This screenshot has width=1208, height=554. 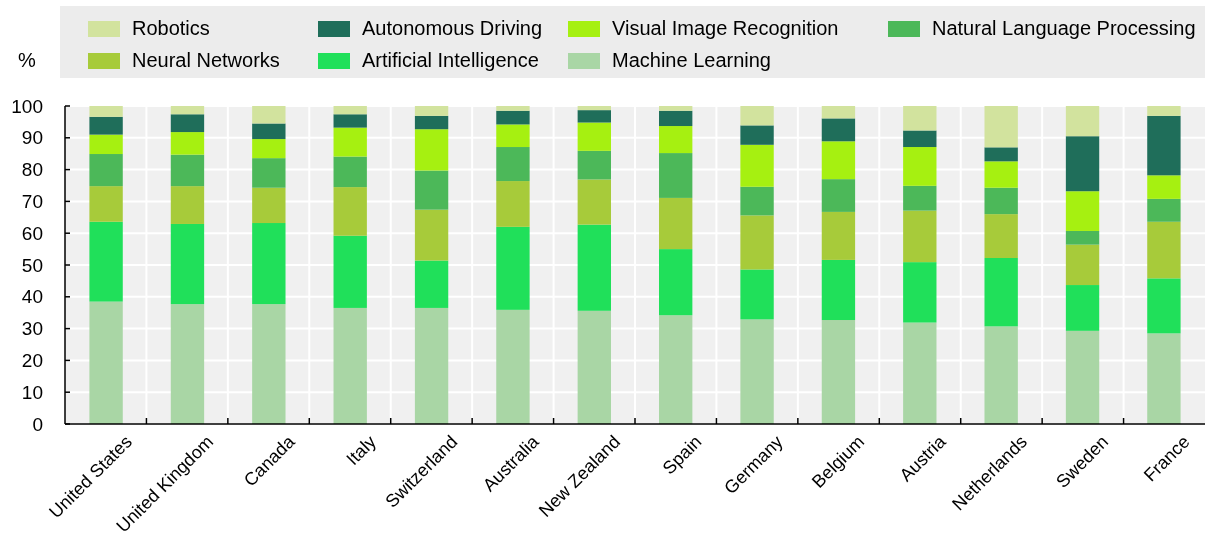 I want to click on y-tick-label: 90, so click(x=32, y=138).